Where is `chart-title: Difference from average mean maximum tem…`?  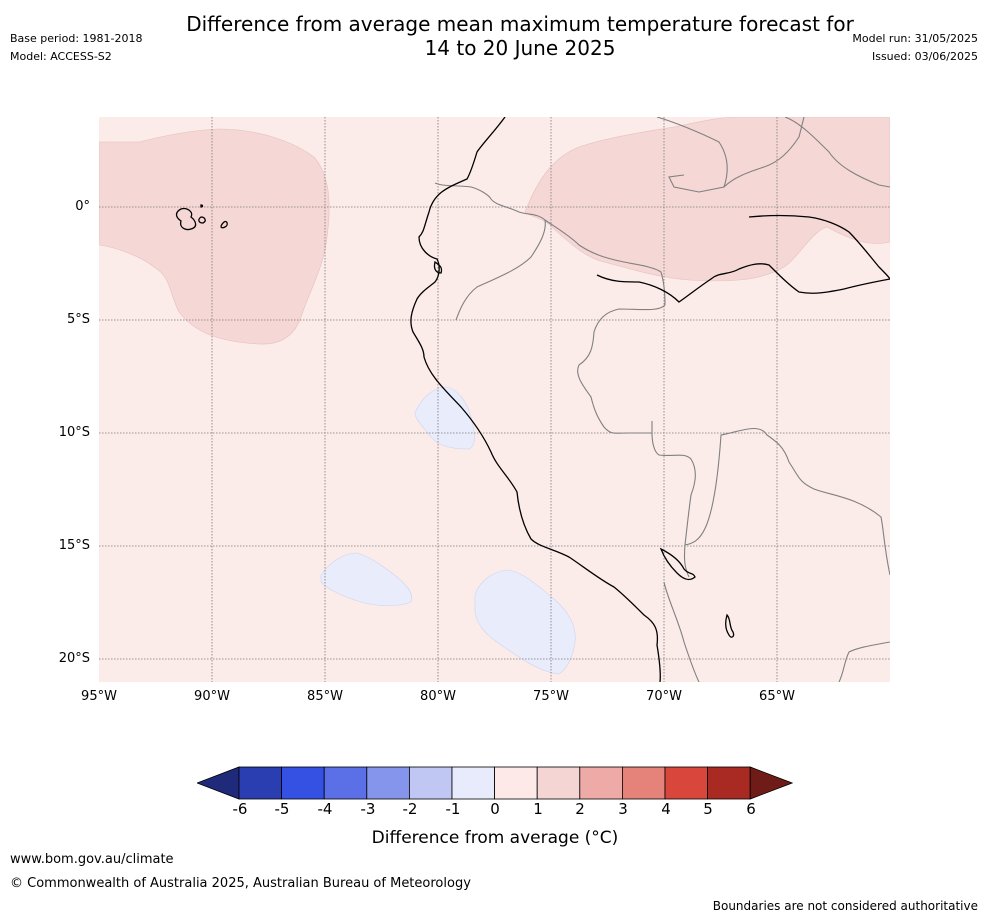 chart-title: Difference from average mean maximum tem… is located at coordinates (520, 36).